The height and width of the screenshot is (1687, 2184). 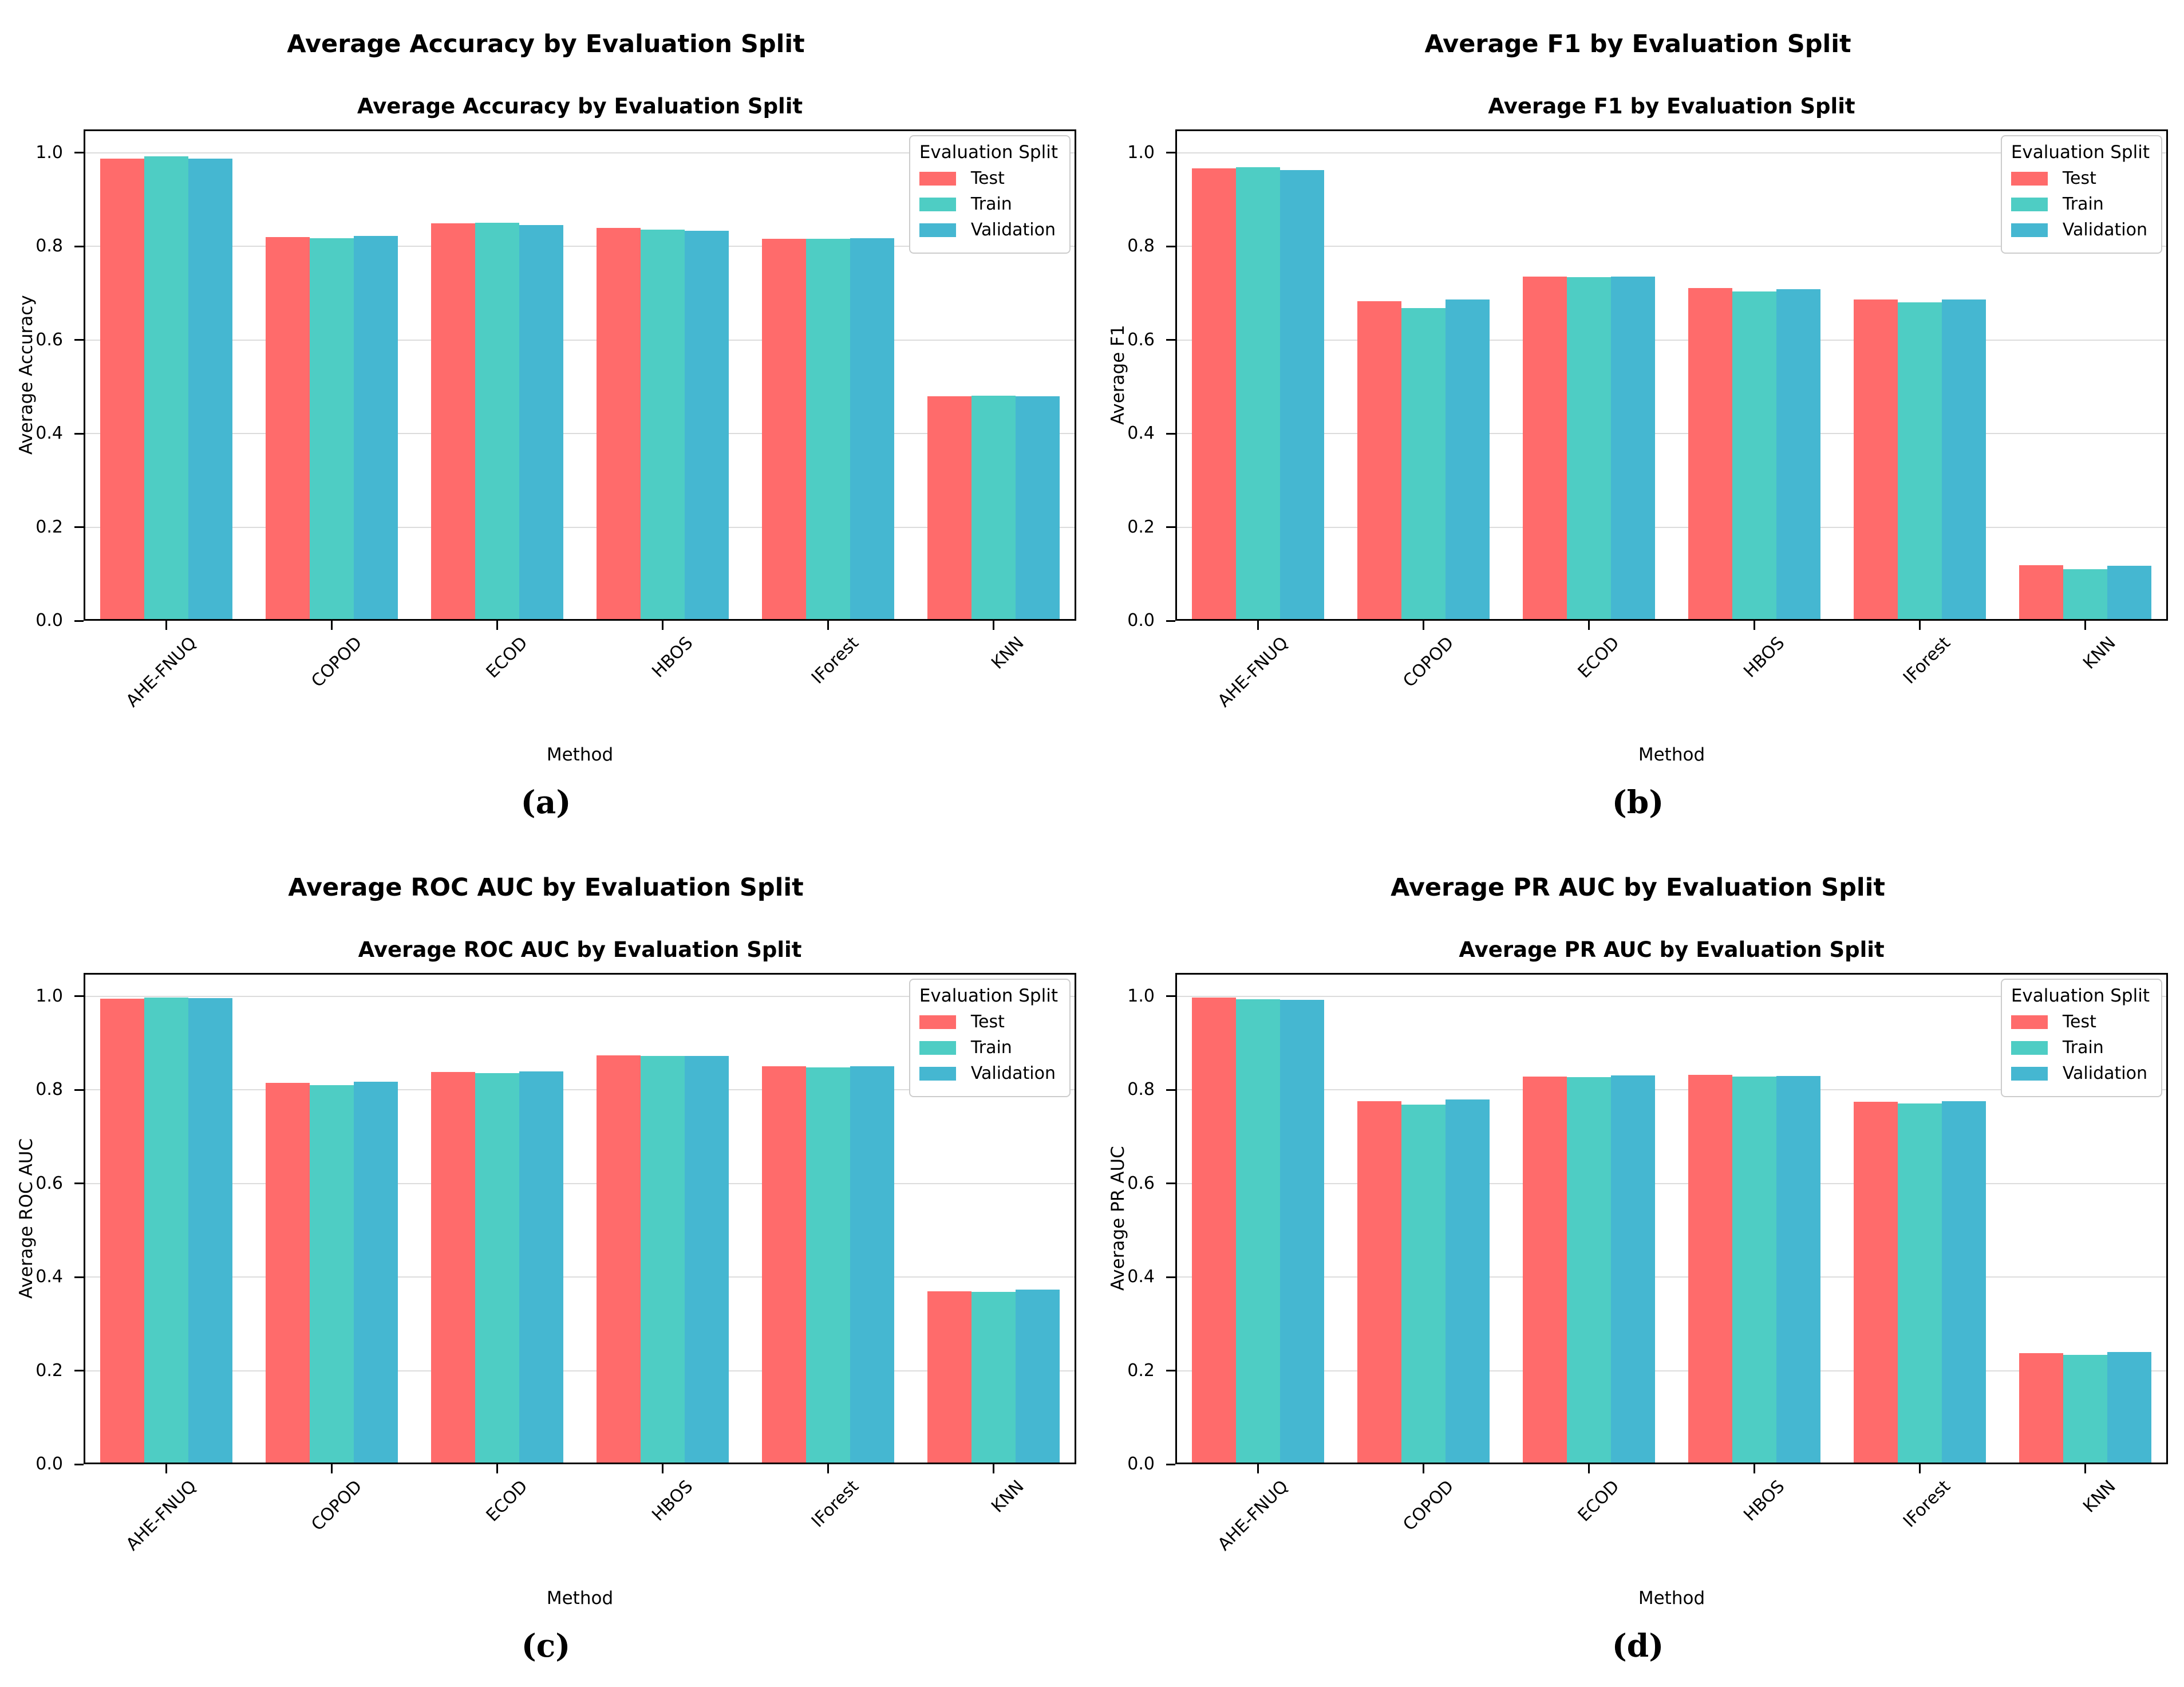 I want to click on y-axis-label: Average F1, so click(x=1118, y=375).